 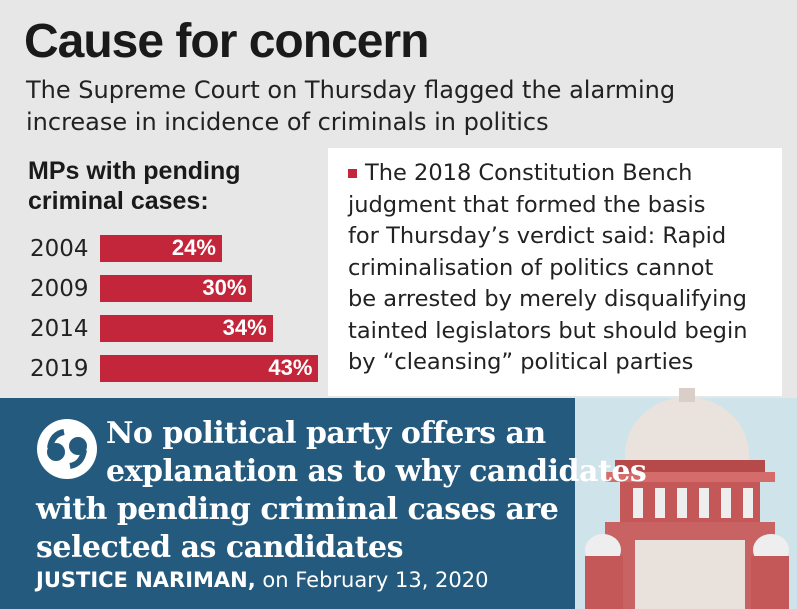 What do you see at coordinates (226, 41) in the screenshot?
I see `title: Cause for concern` at bounding box center [226, 41].